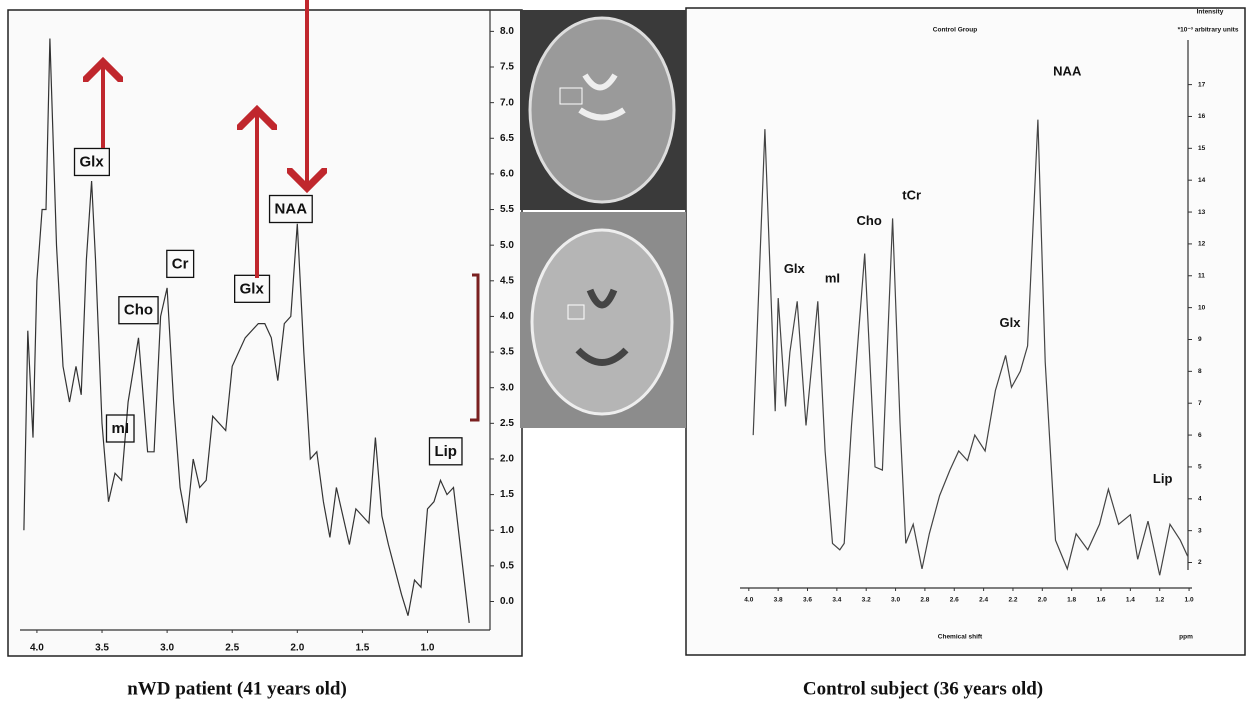 This screenshot has height=702, width=1250. I want to click on y-tick-label: 2.0, so click(507, 459).